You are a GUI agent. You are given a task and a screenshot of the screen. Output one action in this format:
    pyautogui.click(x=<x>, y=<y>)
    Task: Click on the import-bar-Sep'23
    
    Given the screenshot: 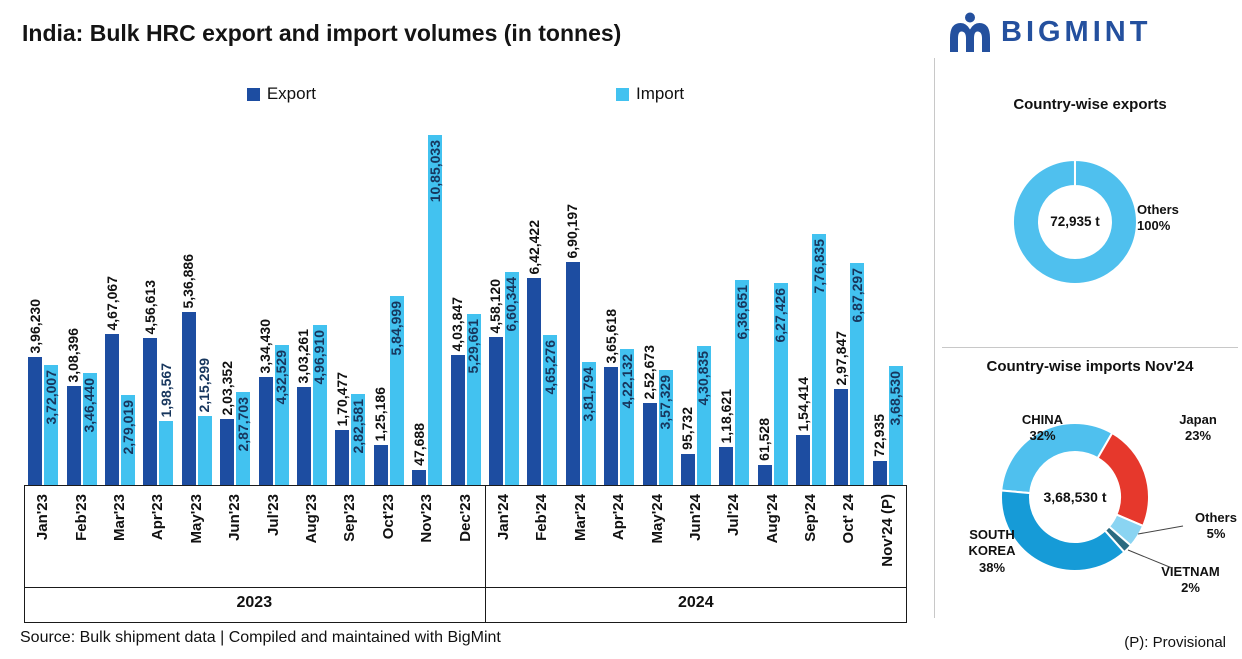 What is the action you would take?
    pyautogui.click(x=358, y=439)
    